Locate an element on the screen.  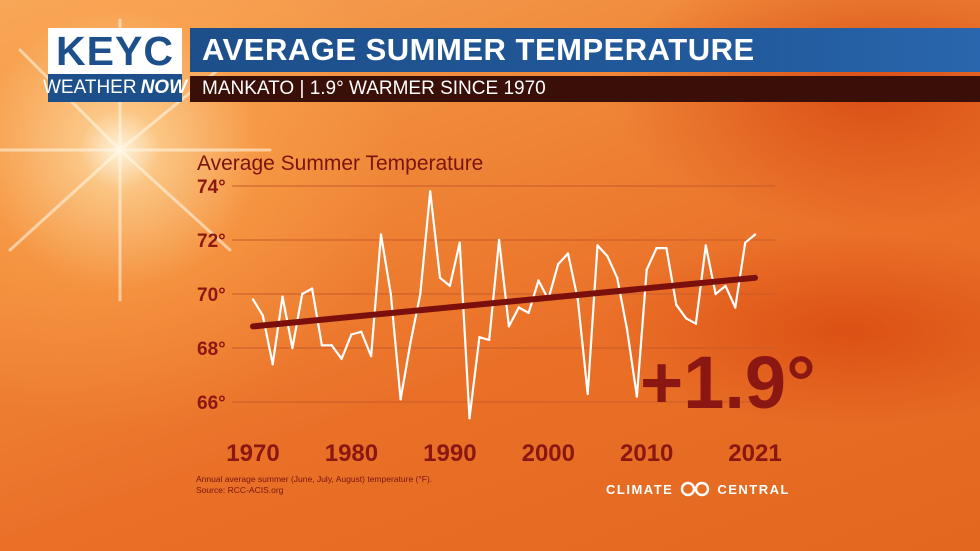
data-point-1986 is located at coordinates (410, 342).